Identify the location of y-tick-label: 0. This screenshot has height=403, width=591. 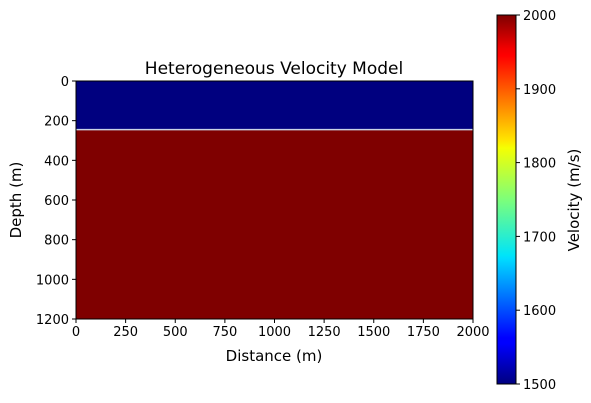
(65, 82).